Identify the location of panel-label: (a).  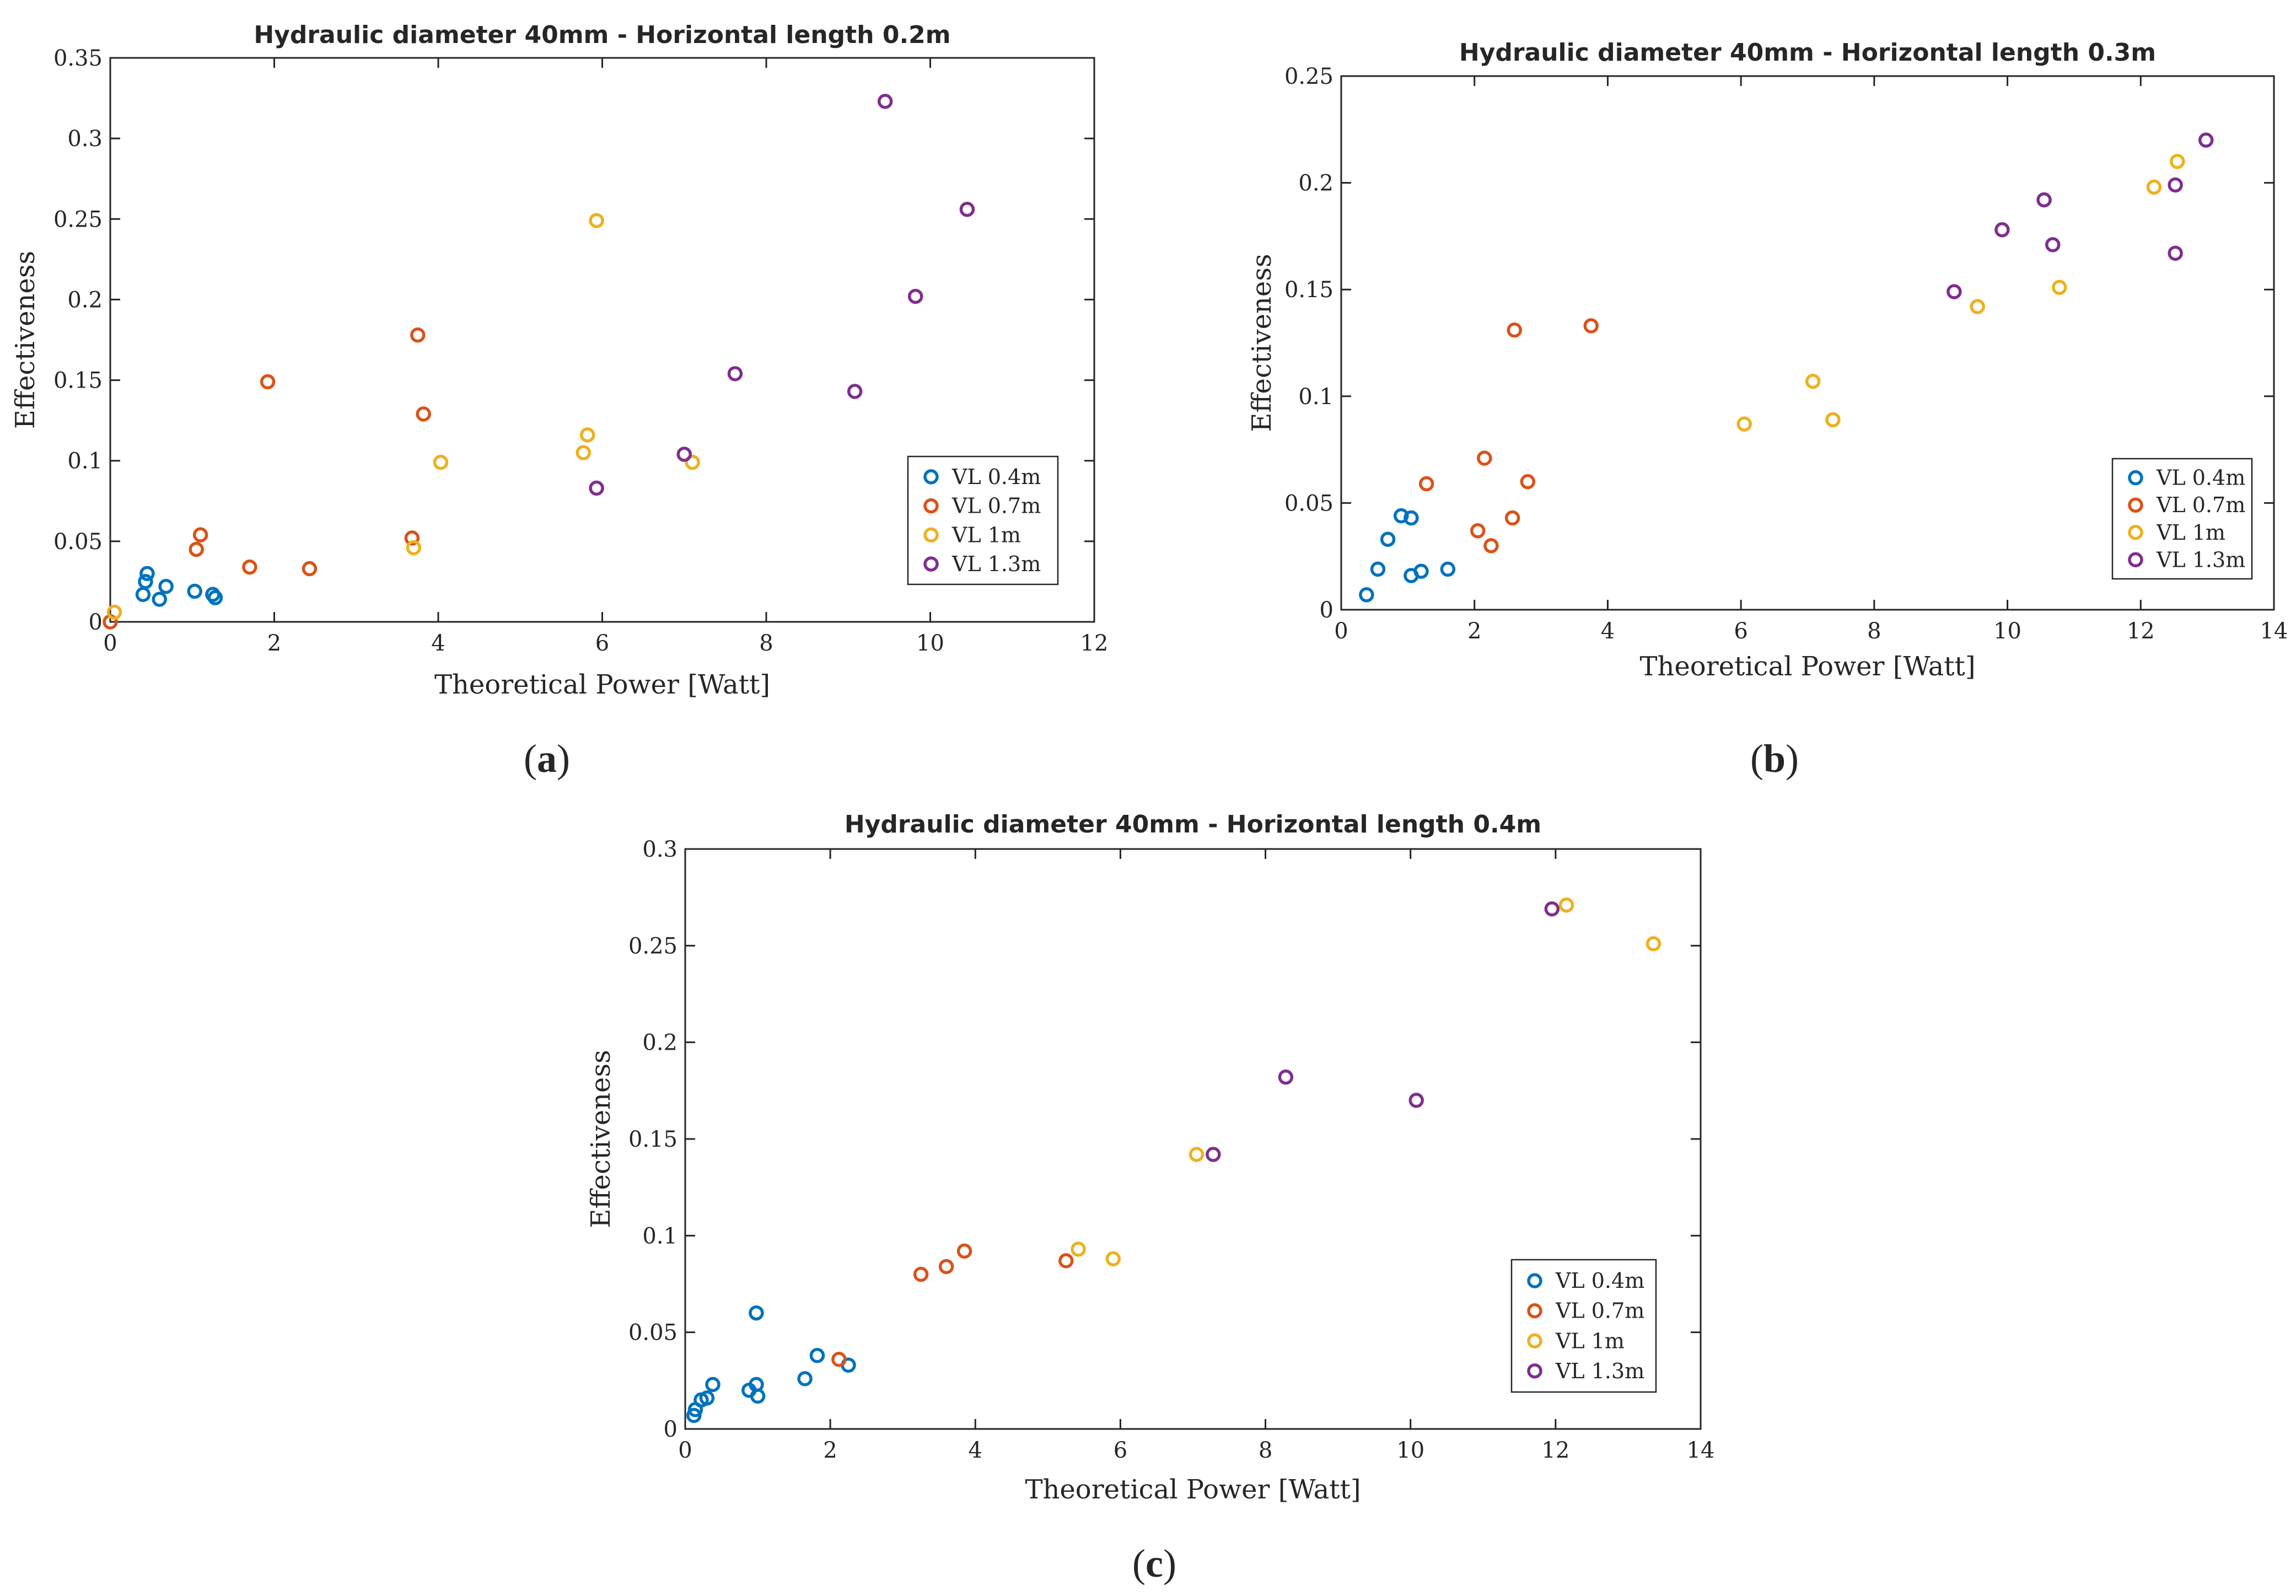
(547, 759).